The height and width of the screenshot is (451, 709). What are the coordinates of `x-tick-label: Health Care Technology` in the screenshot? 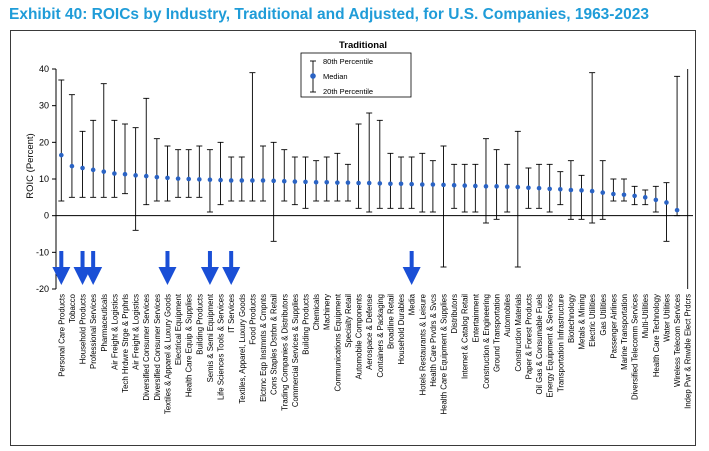 It's located at (656, 335).